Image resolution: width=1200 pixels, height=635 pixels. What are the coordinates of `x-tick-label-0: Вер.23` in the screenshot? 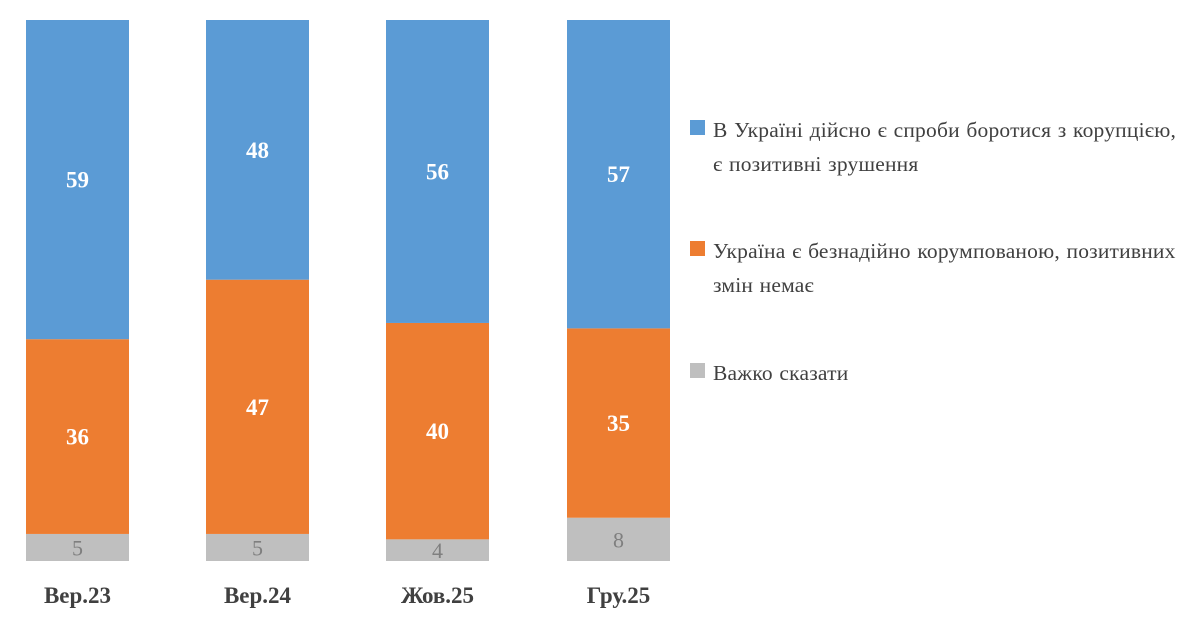 It's located at (77, 595).